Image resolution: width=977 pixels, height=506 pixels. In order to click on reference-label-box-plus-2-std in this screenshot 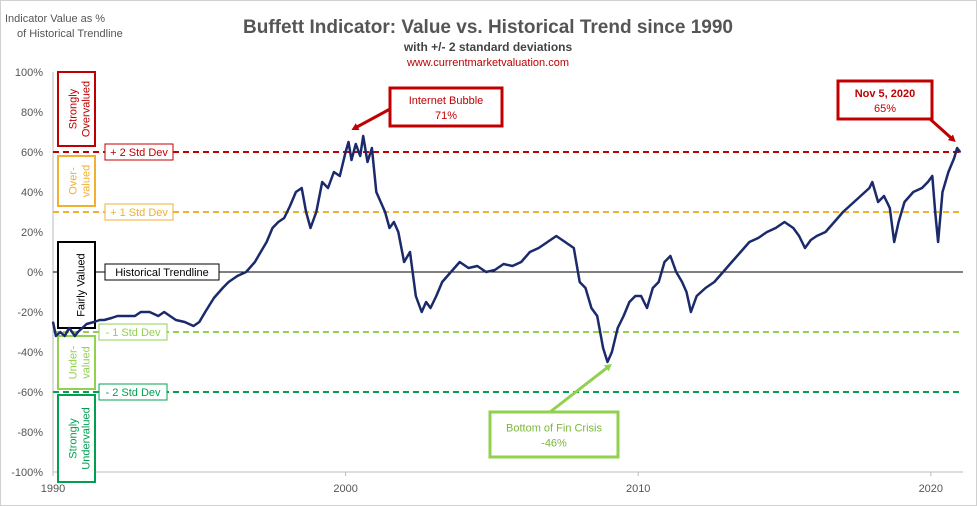, I will do `click(139, 152)`.